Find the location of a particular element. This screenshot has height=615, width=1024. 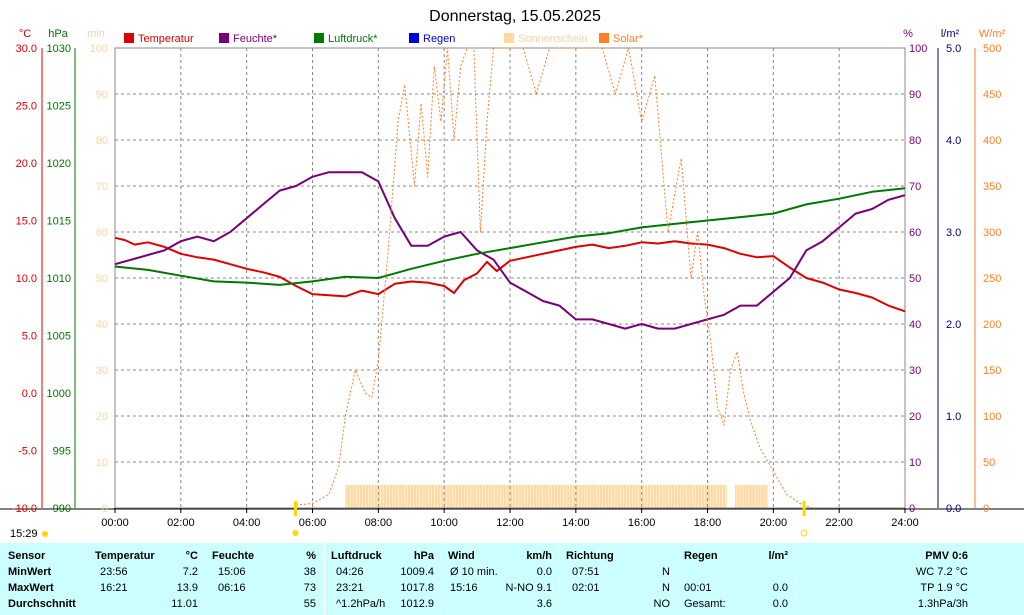

sunshine-bar is located at coordinates (751, 496).